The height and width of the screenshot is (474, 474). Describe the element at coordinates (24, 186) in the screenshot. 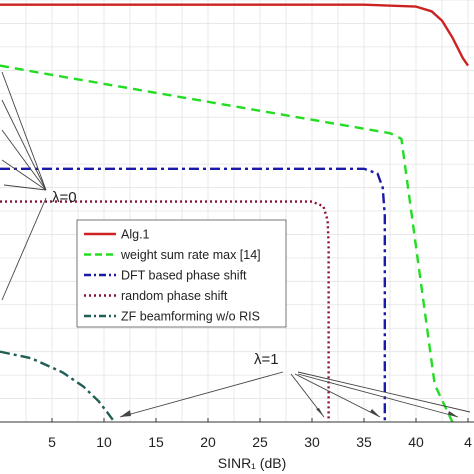

I see `lambda0-arrows` at that location.